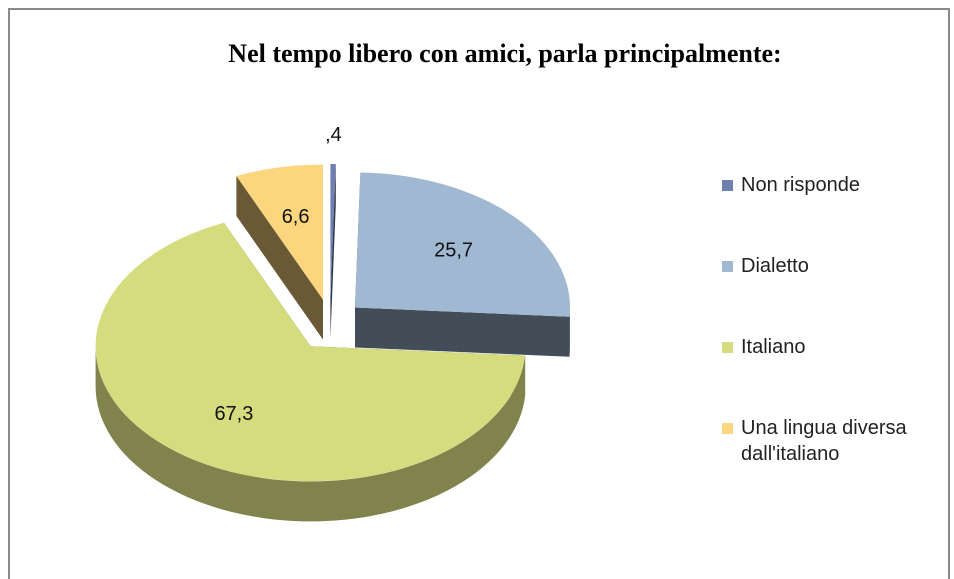 This screenshot has height=579, width=954. What do you see at coordinates (800, 185) in the screenshot?
I see `legend-label: Non risponde` at bounding box center [800, 185].